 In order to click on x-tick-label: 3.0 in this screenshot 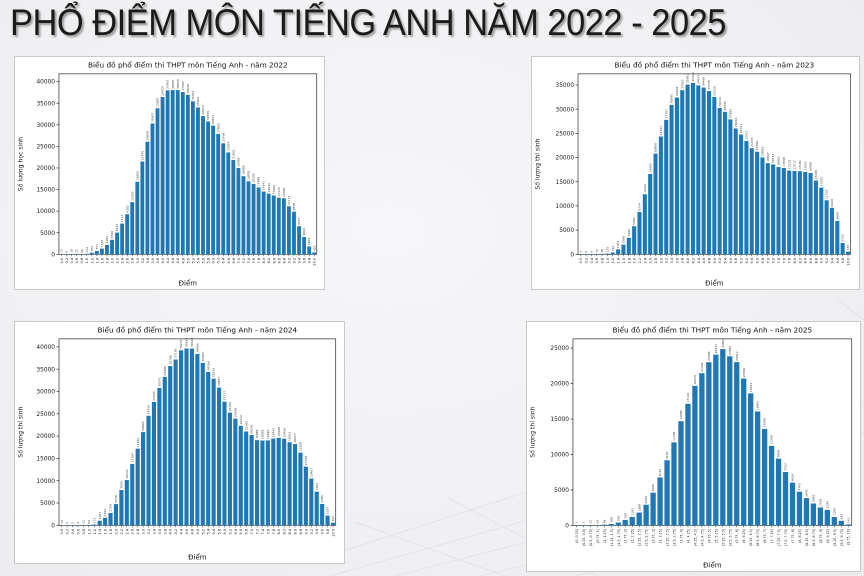, I will do `click(144, 531)`.